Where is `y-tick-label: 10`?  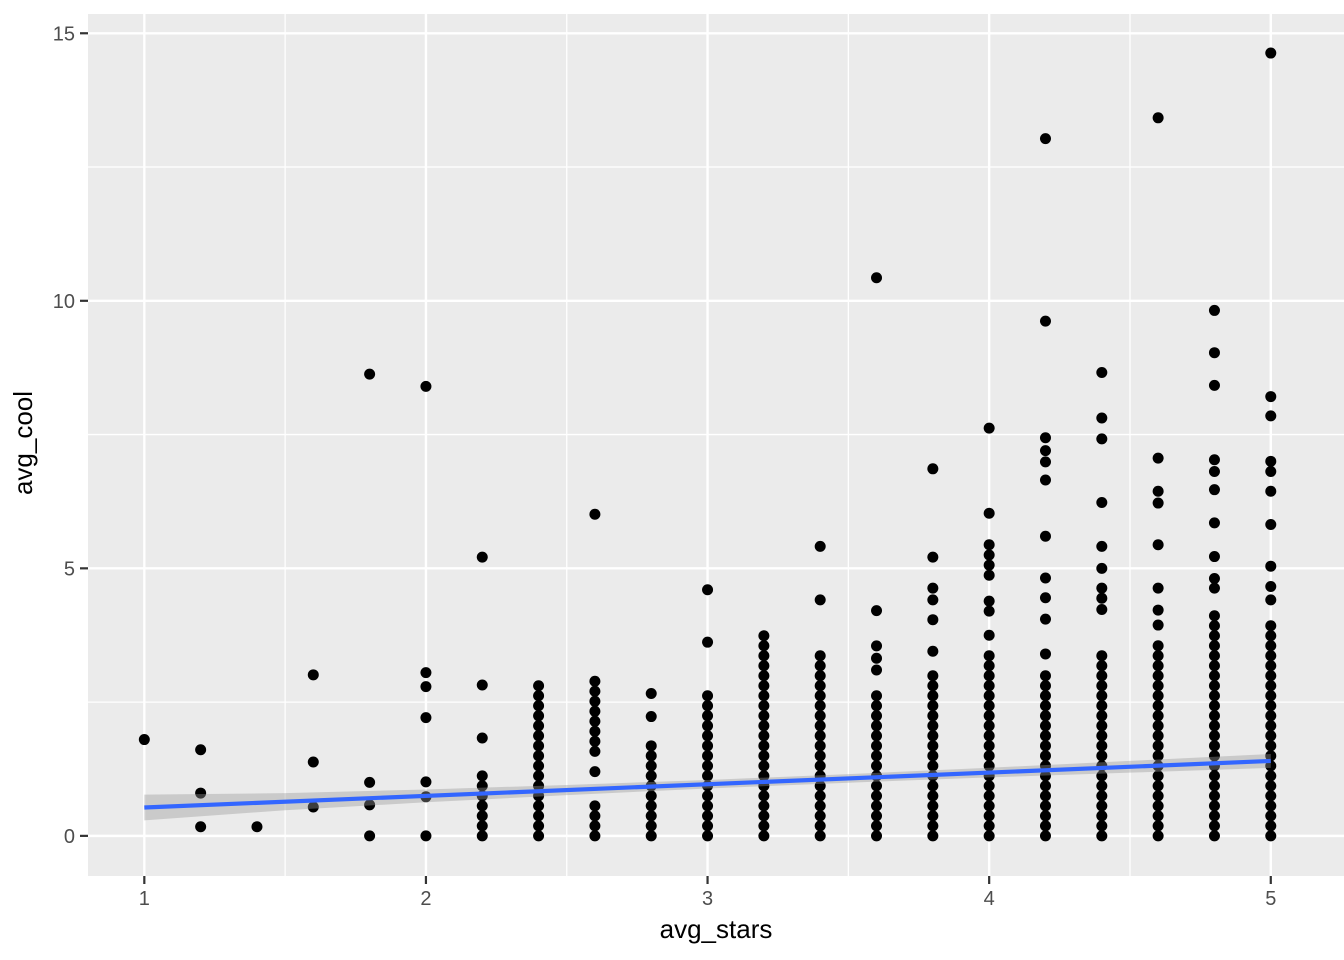 y-tick-label: 10 is located at coordinates (64, 302).